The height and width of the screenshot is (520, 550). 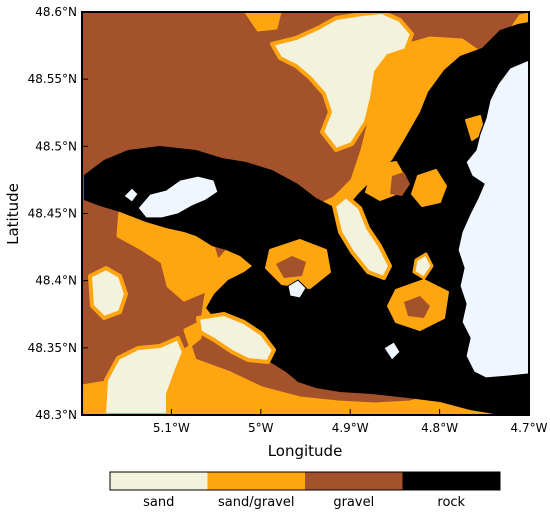 I want to click on x-tick-label: 5.1°W, so click(x=171, y=428).